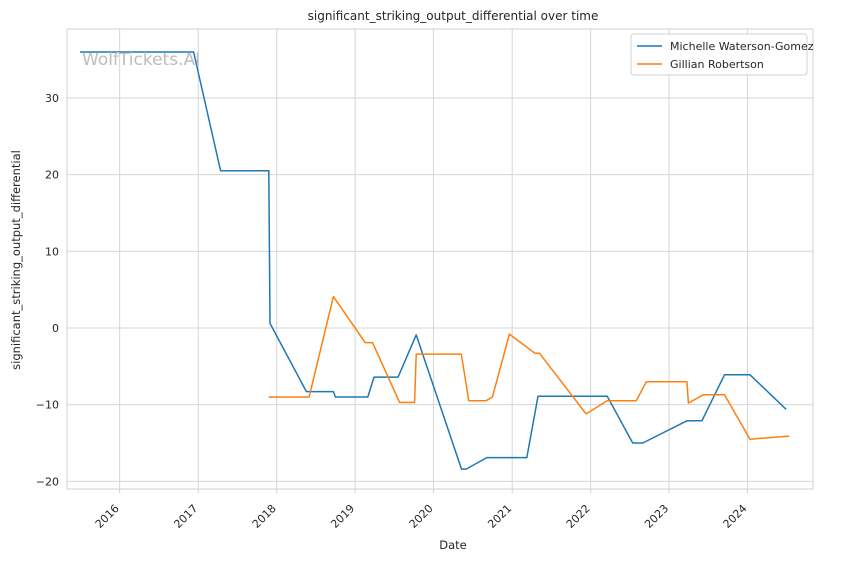 This screenshot has height=561, width=850. I want to click on x-tick-label: 2022, so click(578, 516).